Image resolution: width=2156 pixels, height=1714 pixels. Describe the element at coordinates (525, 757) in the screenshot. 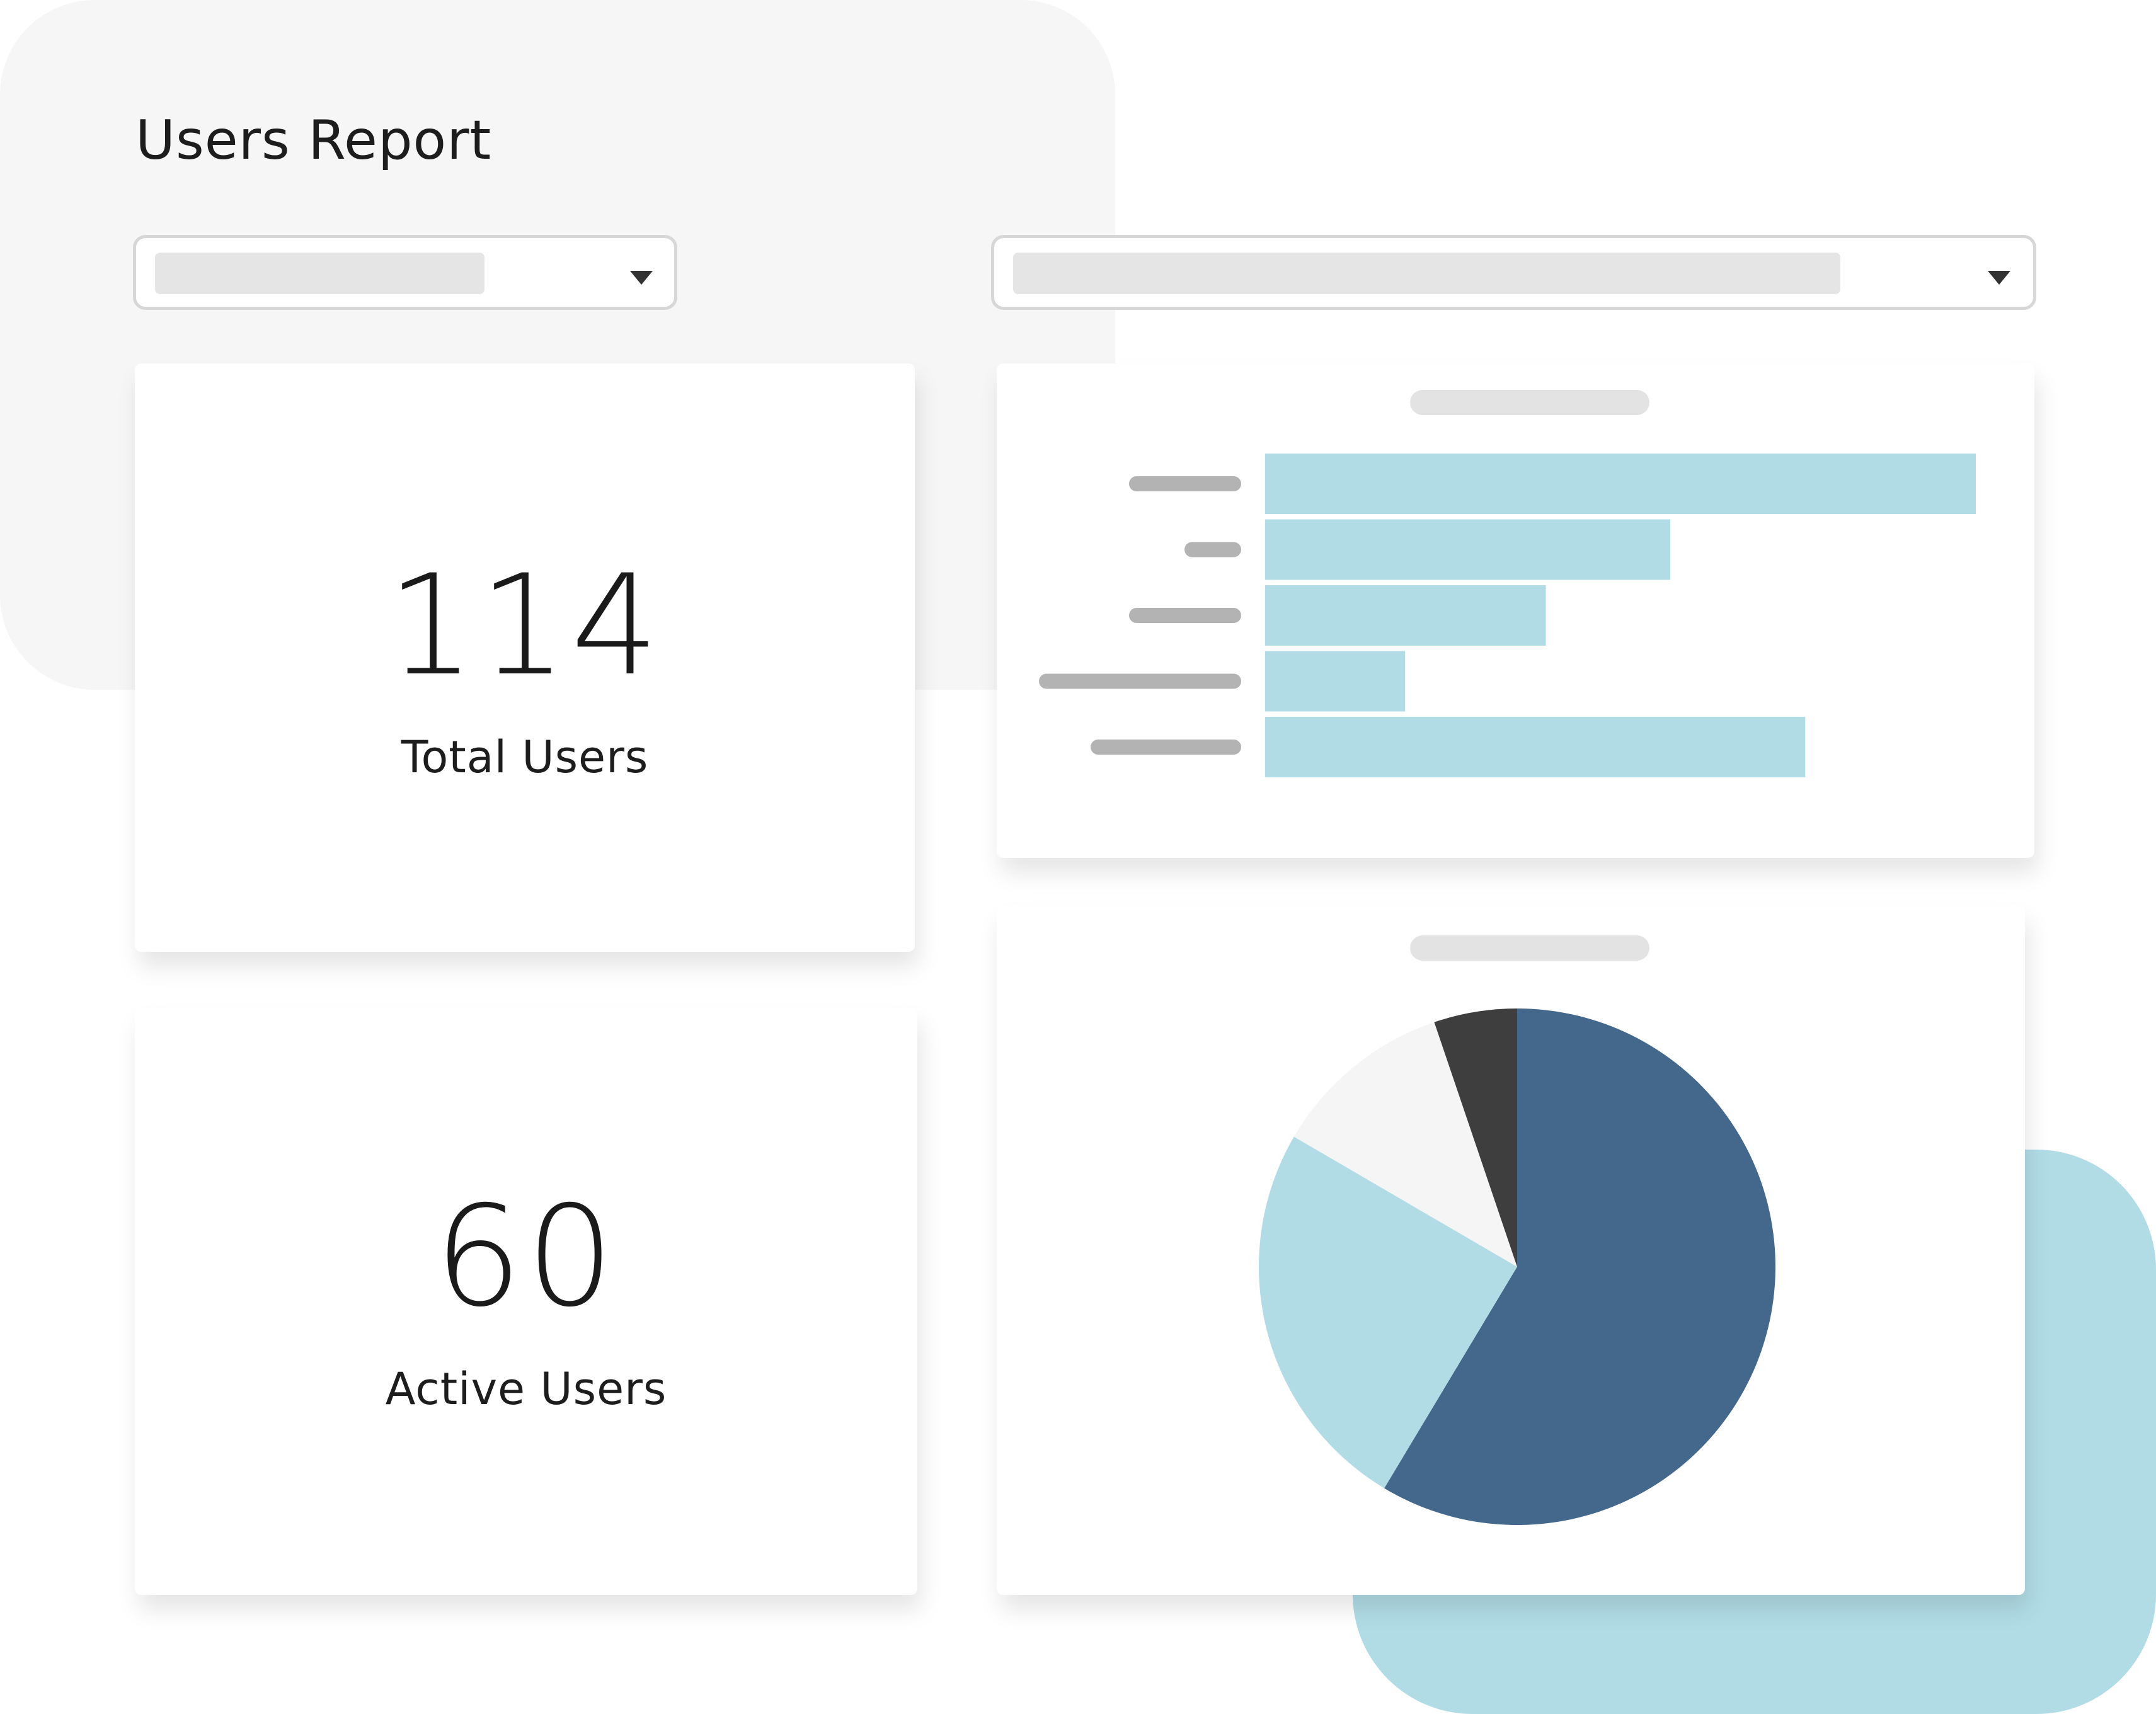

I see `total-users-label: Total Users` at that location.